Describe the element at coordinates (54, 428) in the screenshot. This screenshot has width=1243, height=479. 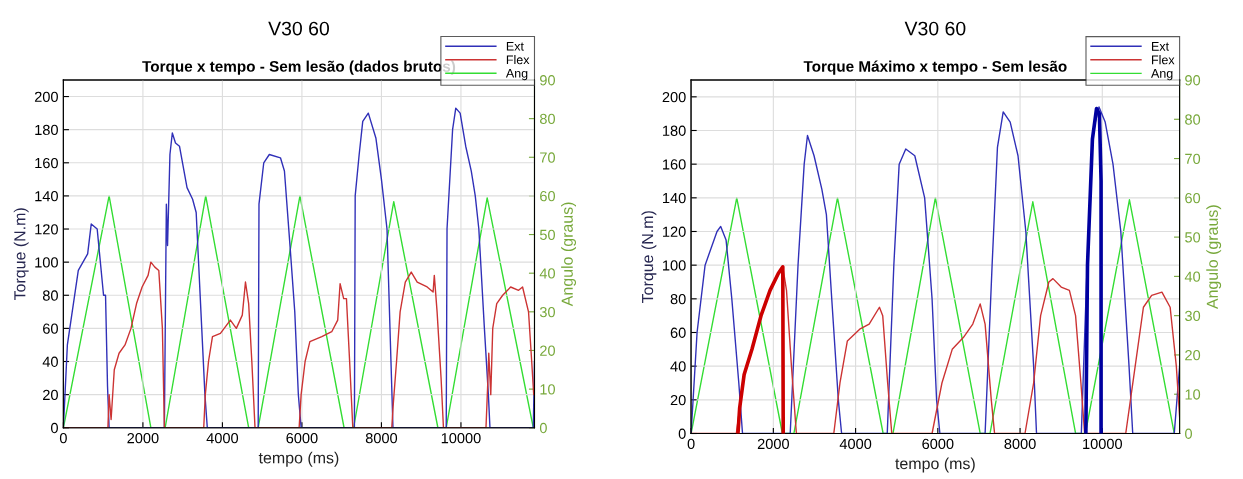
I see `y-tick-label: 0` at that location.